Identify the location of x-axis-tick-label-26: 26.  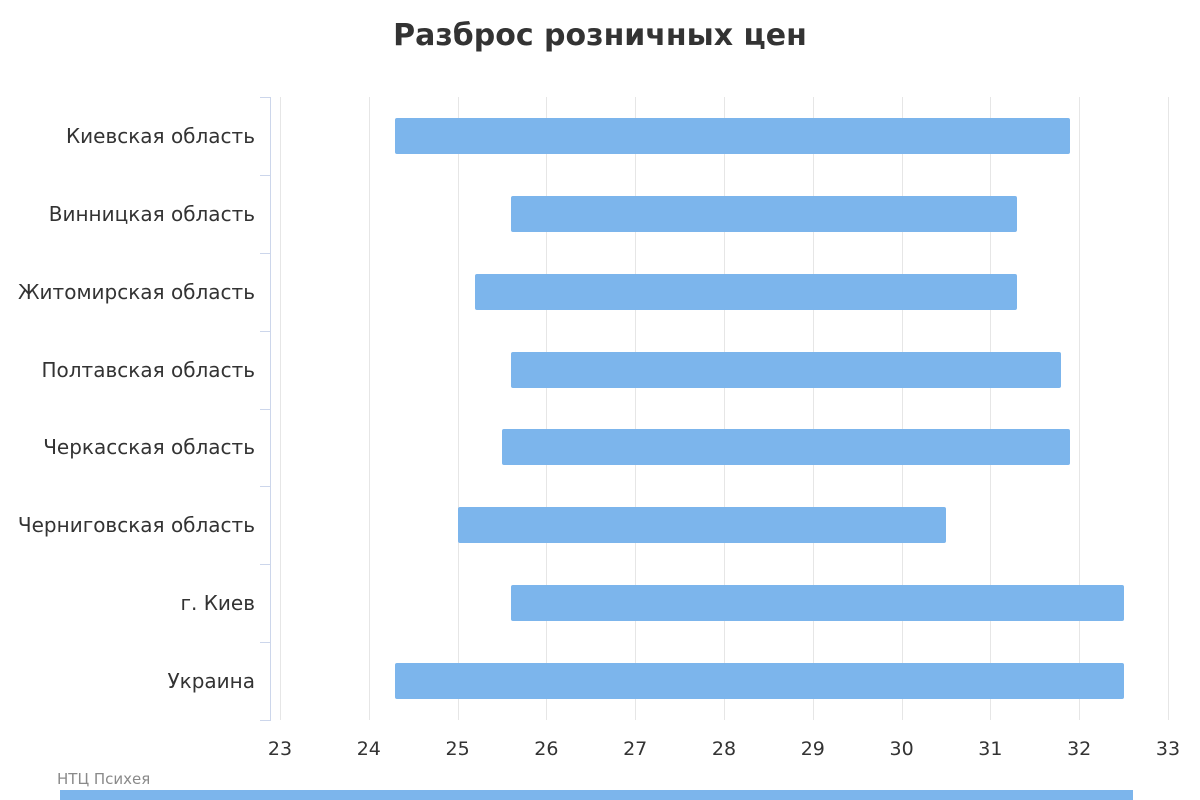
(546, 749).